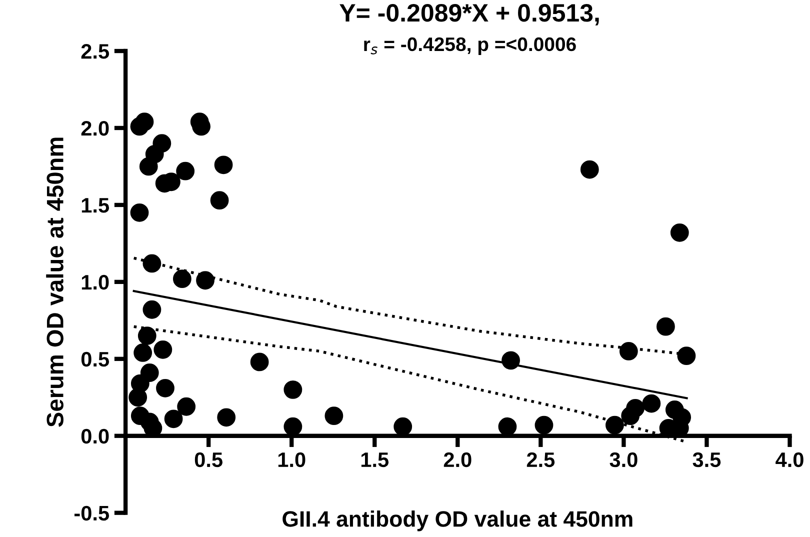  What do you see at coordinates (95, 205) in the screenshot?
I see `y-tick-label: 1.5` at bounding box center [95, 205].